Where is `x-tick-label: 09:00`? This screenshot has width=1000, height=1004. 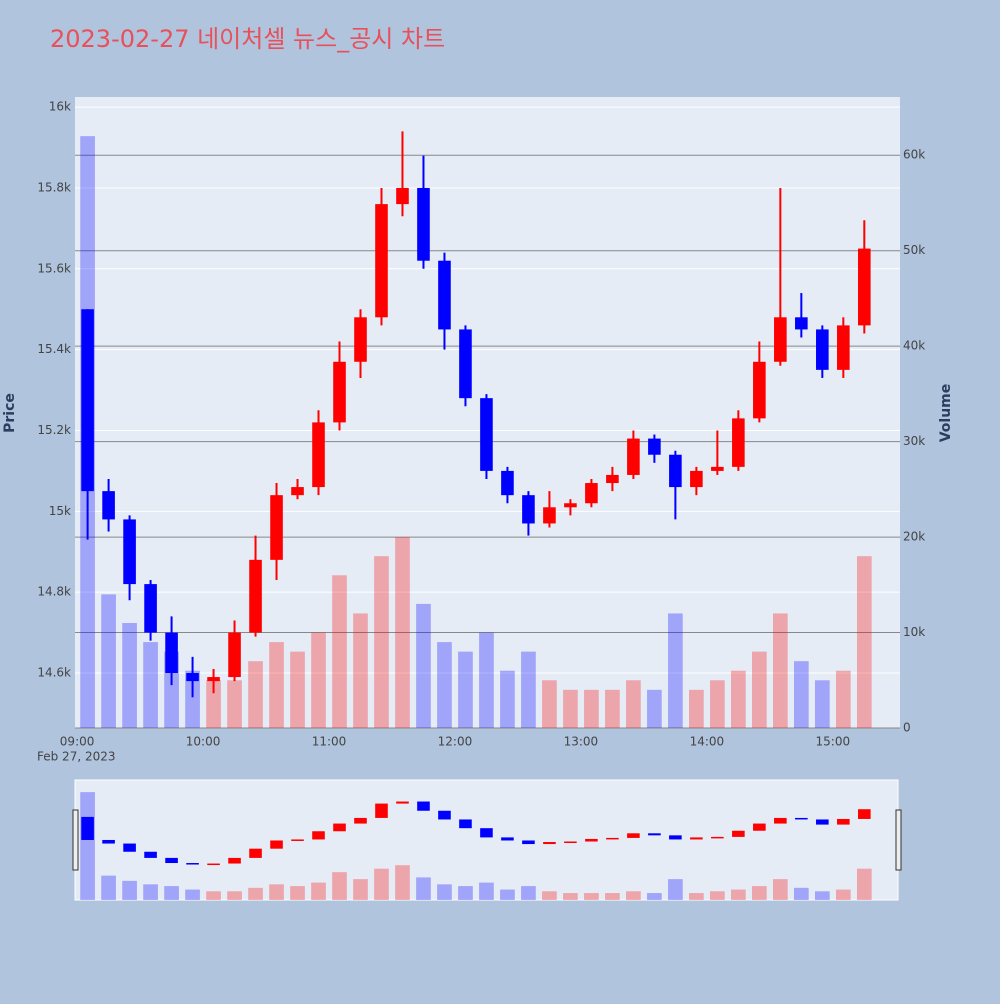
x-tick-label: 09:00 is located at coordinates (77, 742).